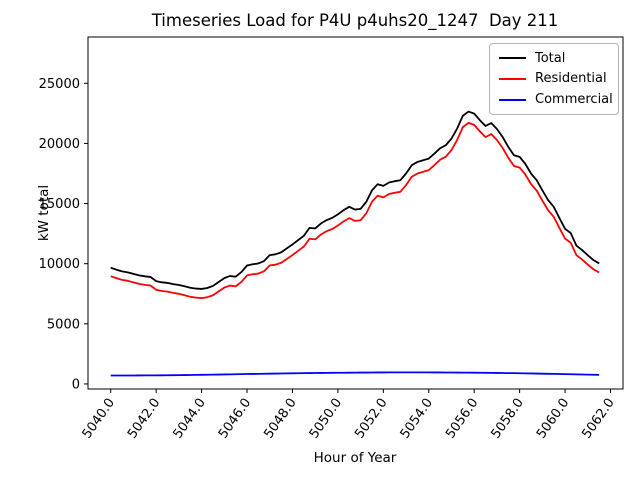  I want to click on x-tick-label: 5042.0, so click(144, 419).